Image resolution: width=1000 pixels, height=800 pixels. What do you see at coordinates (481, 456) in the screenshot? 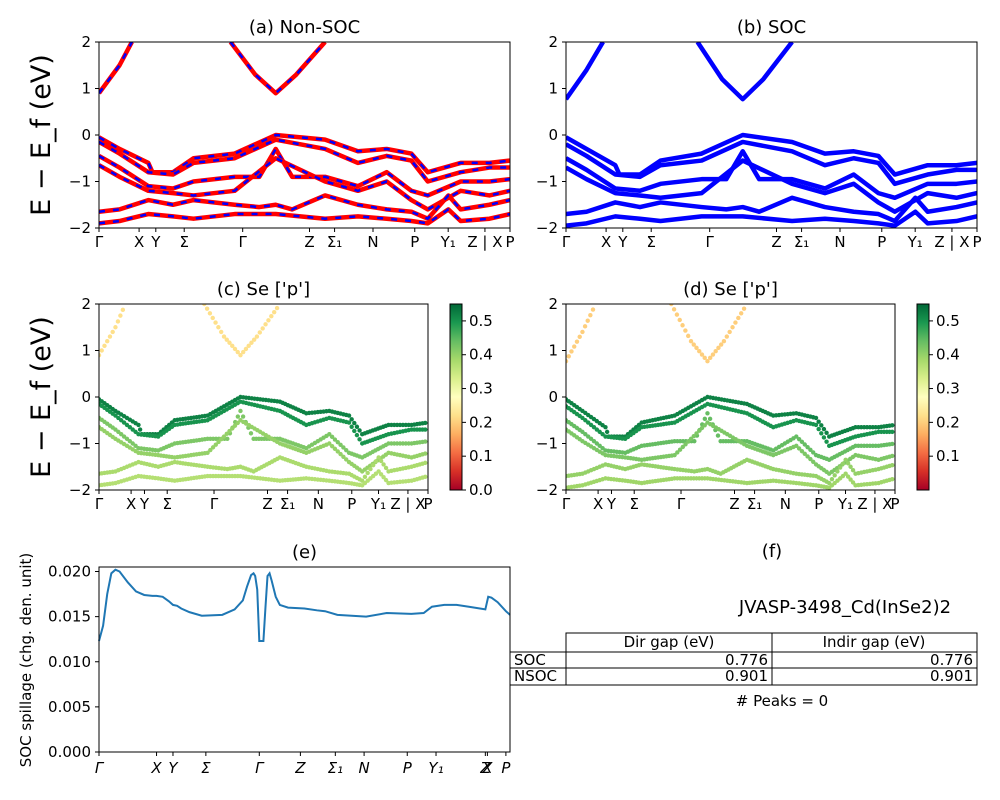
I see `colorbar-tick-label: 0.1` at bounding box center [481, 456].